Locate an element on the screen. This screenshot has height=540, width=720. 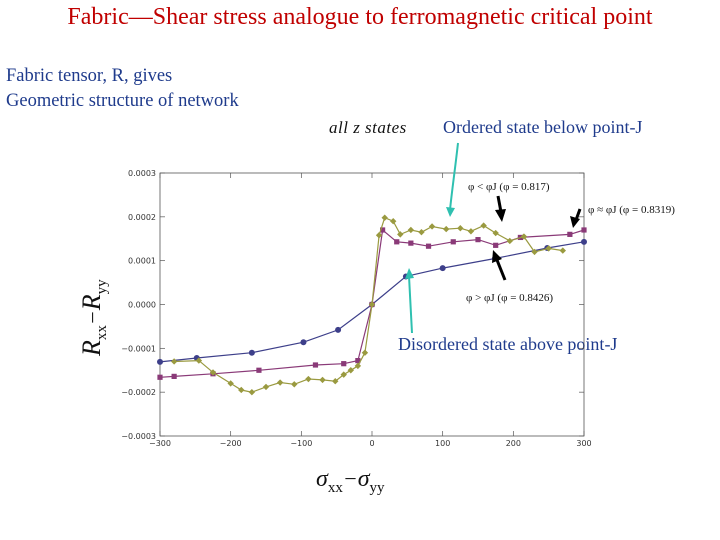
y-axis-label-part: yy is located at coordinates (102, 287).